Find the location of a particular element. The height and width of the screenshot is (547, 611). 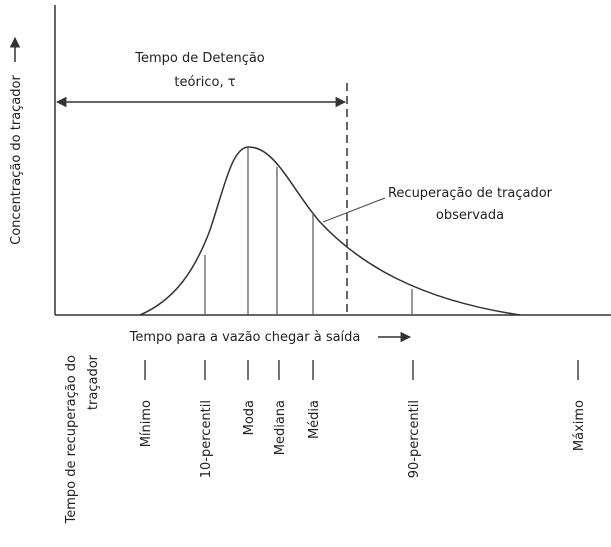

marker-label: Moda is located at coordinates (249, 417).